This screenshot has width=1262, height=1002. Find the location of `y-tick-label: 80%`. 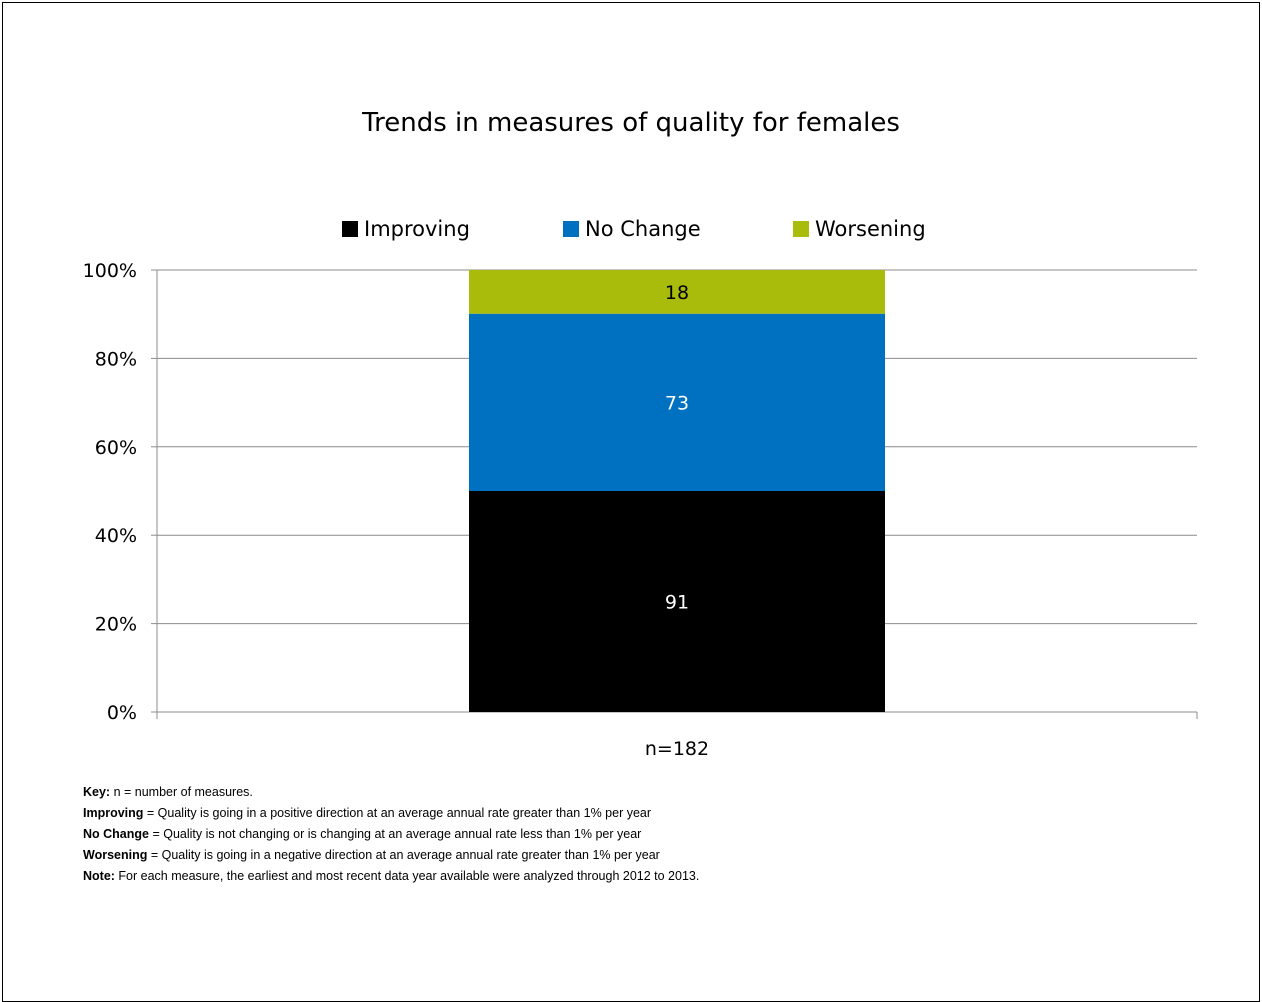

y-tick-label: 80% is located at coordinates (116, 359).